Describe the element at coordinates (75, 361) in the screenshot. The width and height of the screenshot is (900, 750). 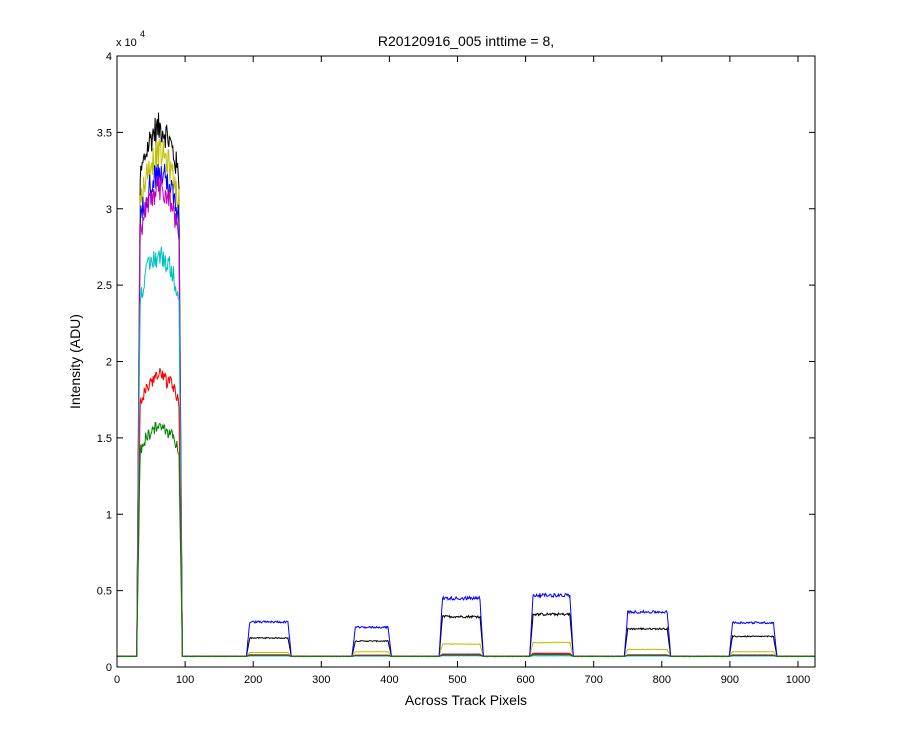
I see `y-axis-title: Intensity (ADU)` at that location.